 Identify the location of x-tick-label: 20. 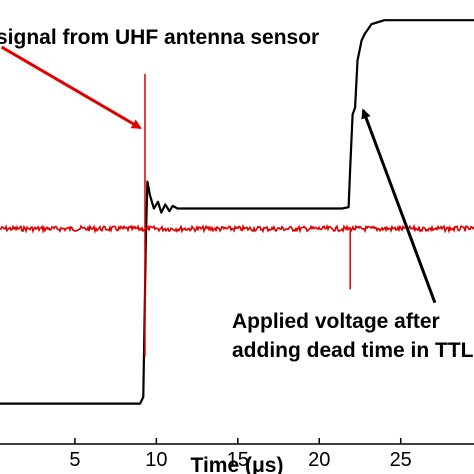
(319, 460).